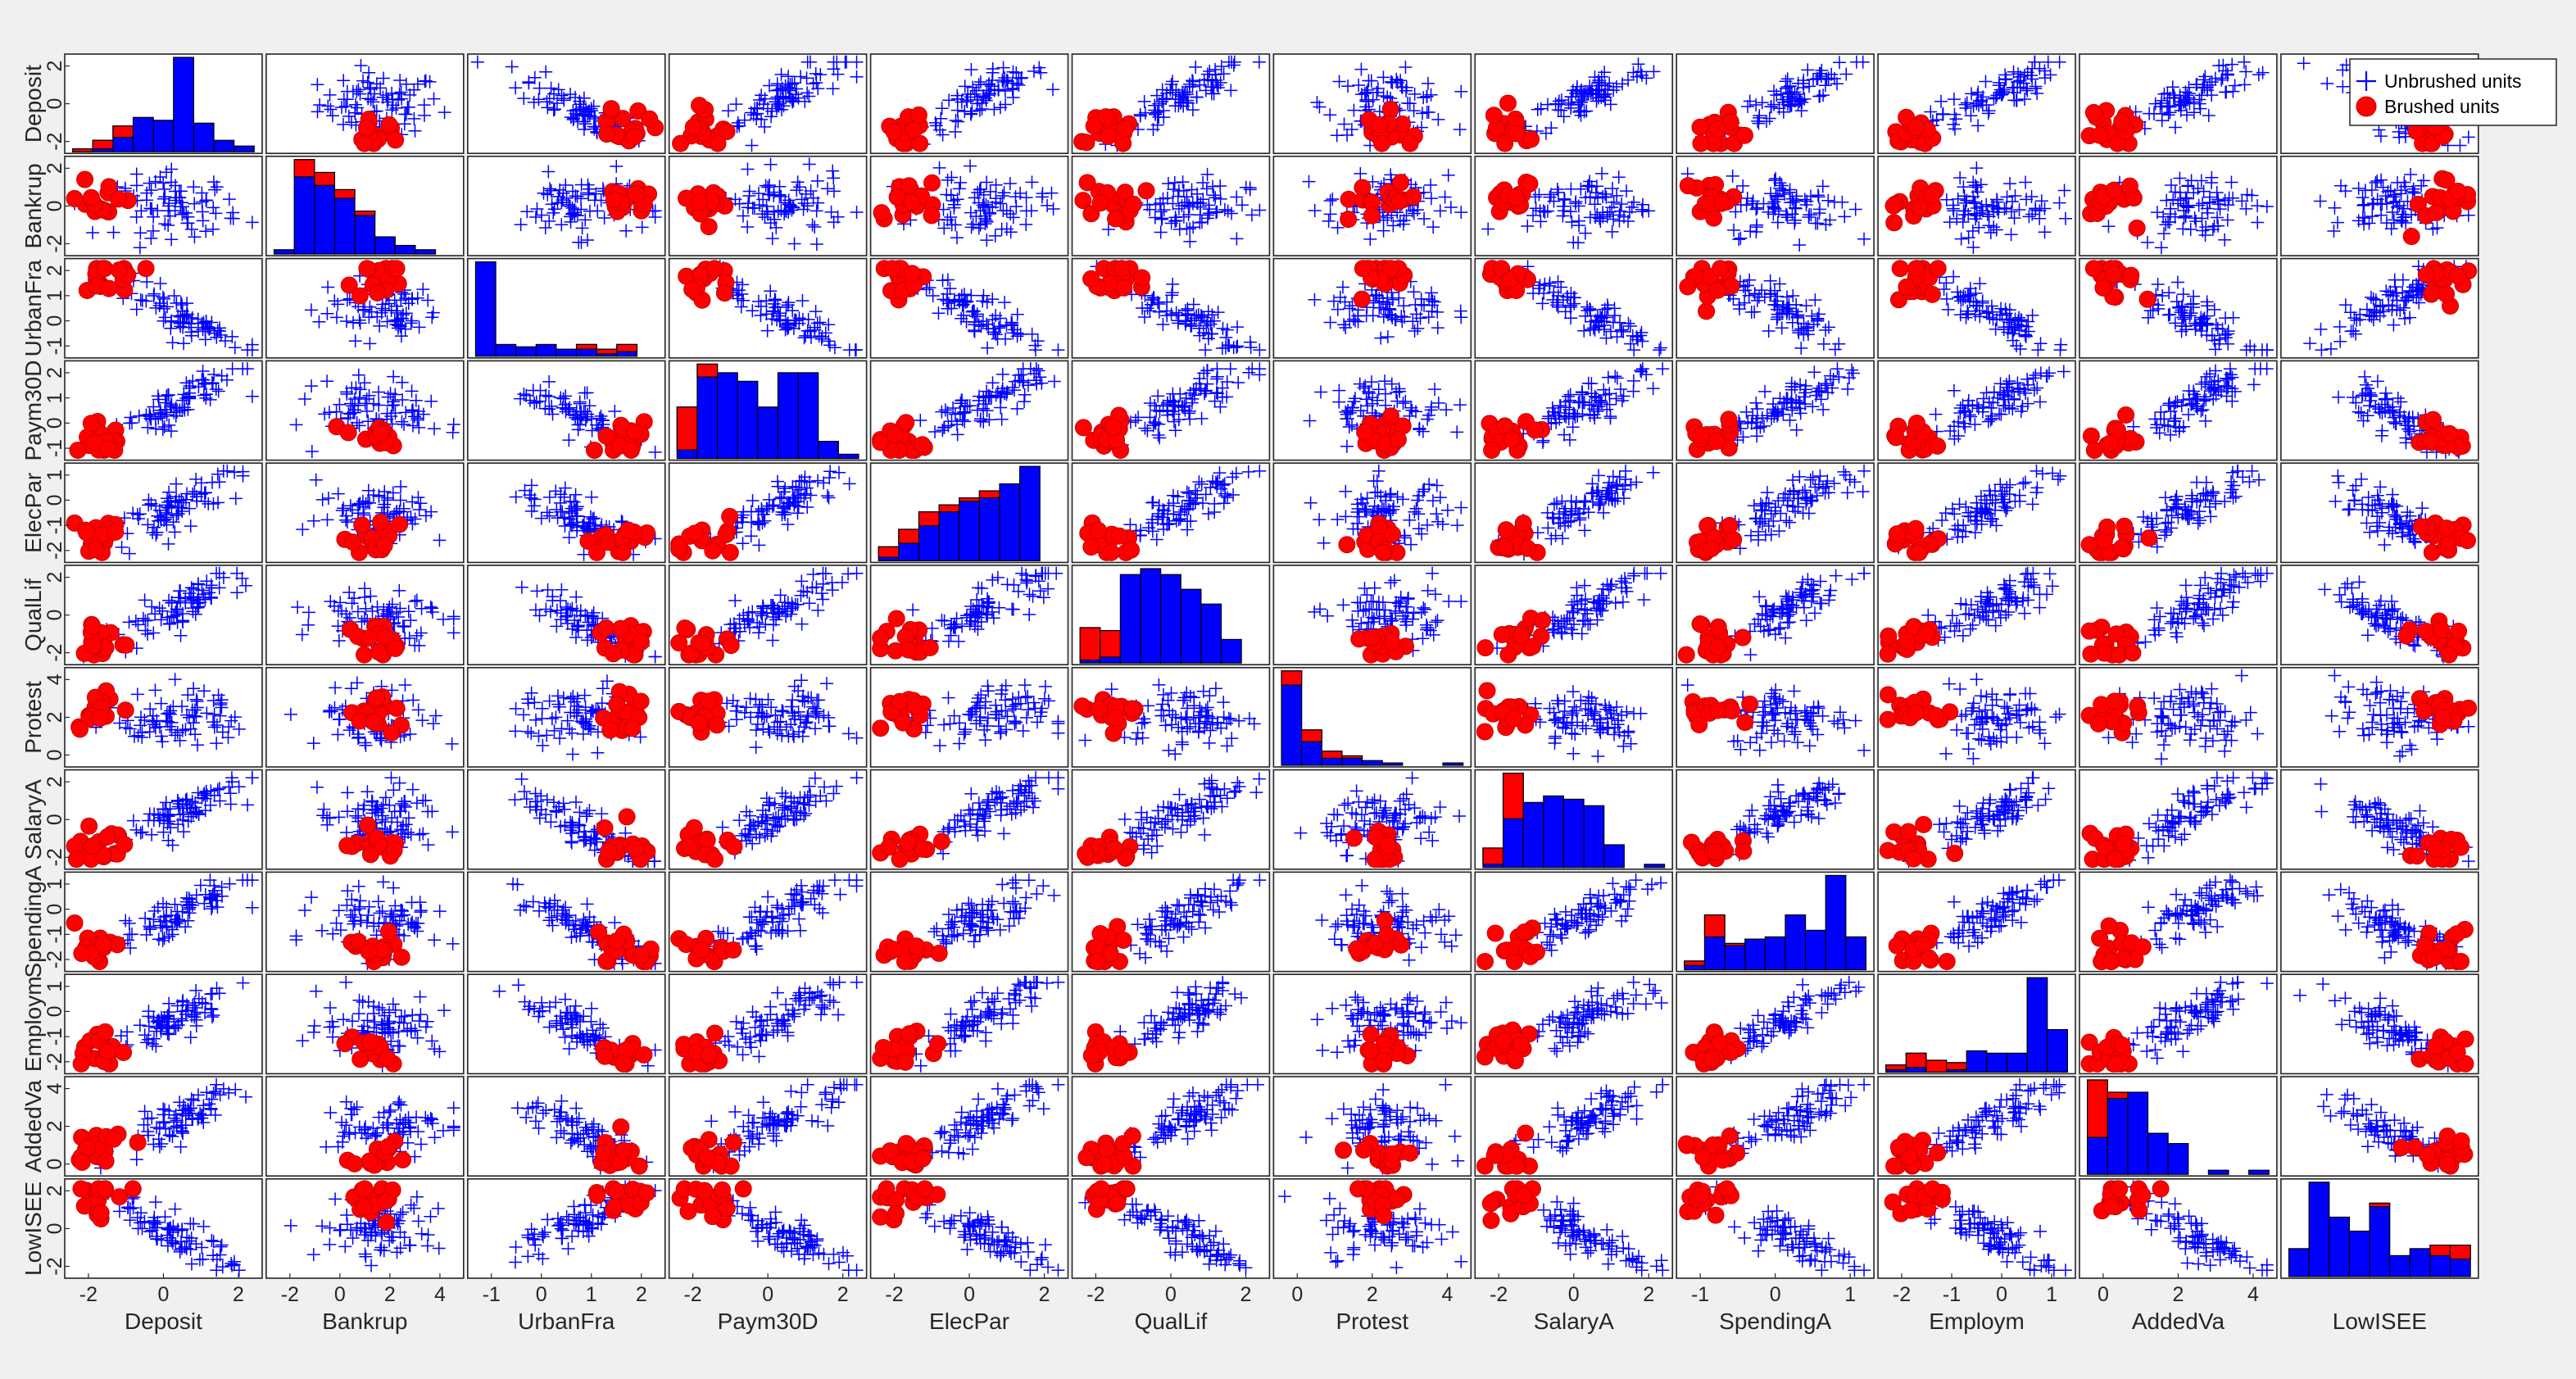 Image resolution: width=2576 pixels, height=1379 pixels. I want to click on scatter-deposit-vs-paym30d, so click(768, 103).